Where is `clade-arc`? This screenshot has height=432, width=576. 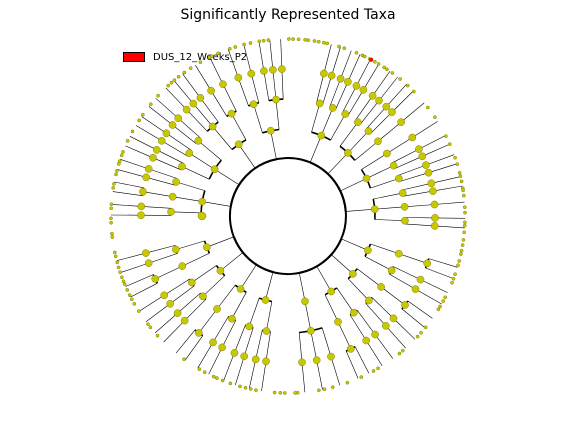 clade-arc is located at coordinates (253, 254).